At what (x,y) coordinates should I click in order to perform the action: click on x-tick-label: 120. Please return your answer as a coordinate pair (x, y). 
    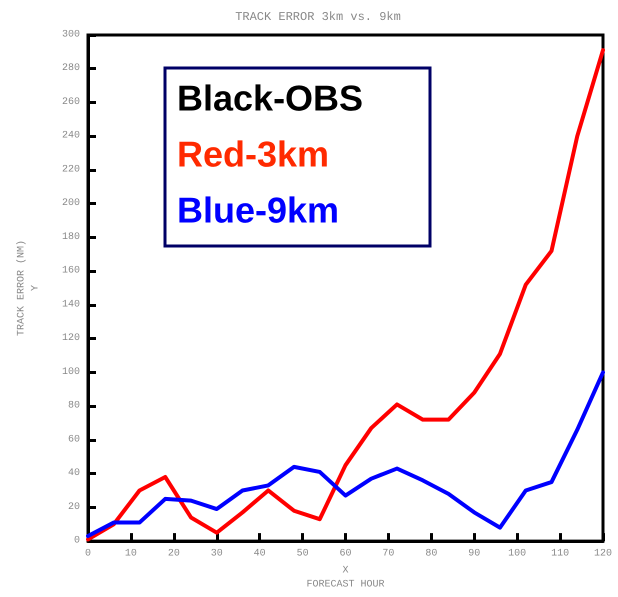
    Looking at the image, I should click on (603, 554).